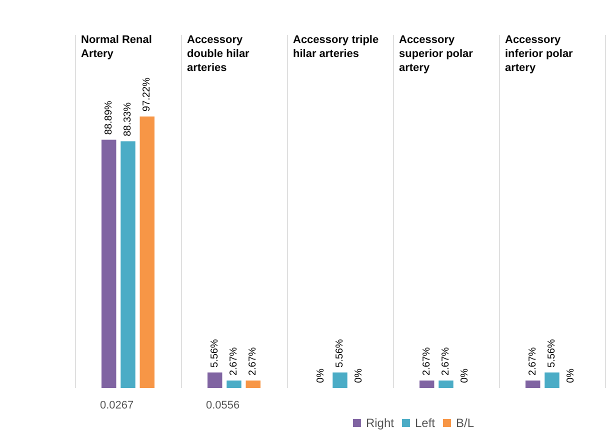 The image size is (609, 436). Describe the element at coordinates (128, 119) in the screenshot. I see `data-label: 88.33%` at that location.